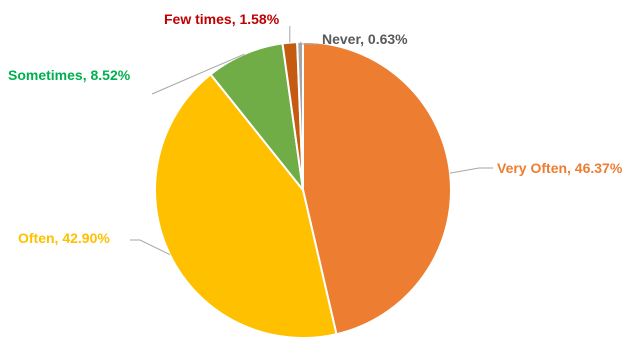  I want to click on leader-line-sometimes, so click(198, 74).